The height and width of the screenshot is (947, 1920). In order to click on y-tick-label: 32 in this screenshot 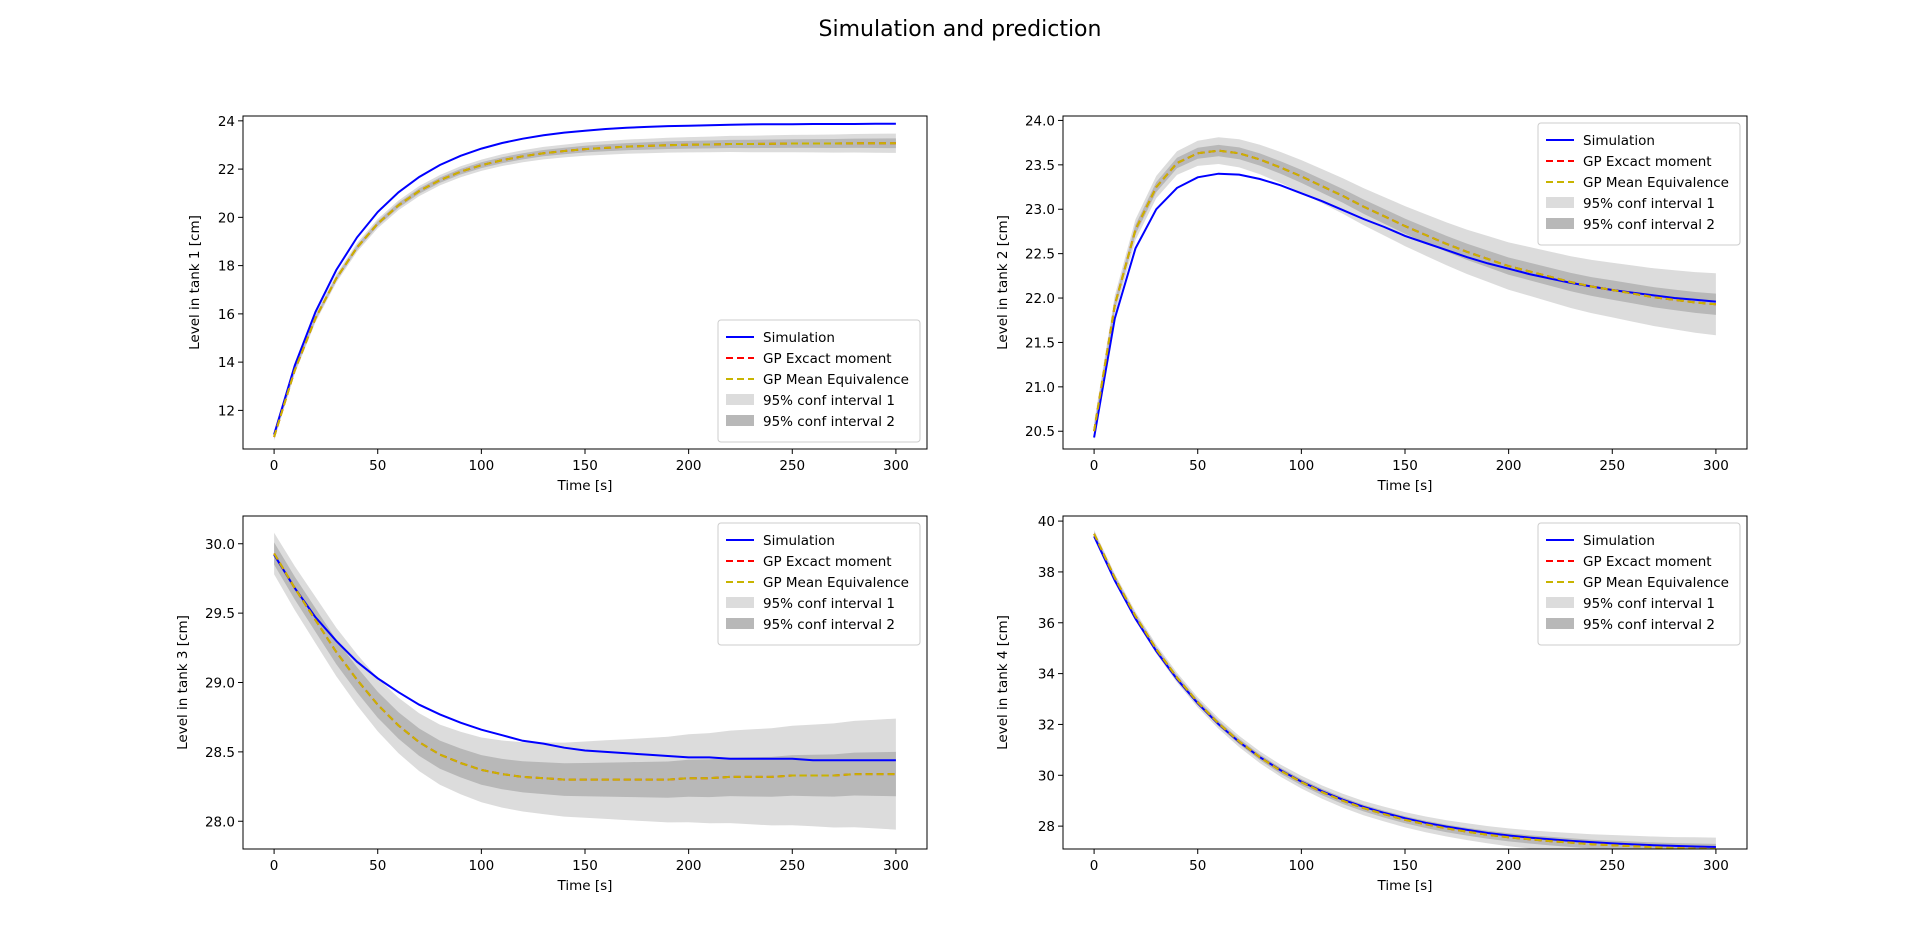, I will do `click(1046, 725)`.